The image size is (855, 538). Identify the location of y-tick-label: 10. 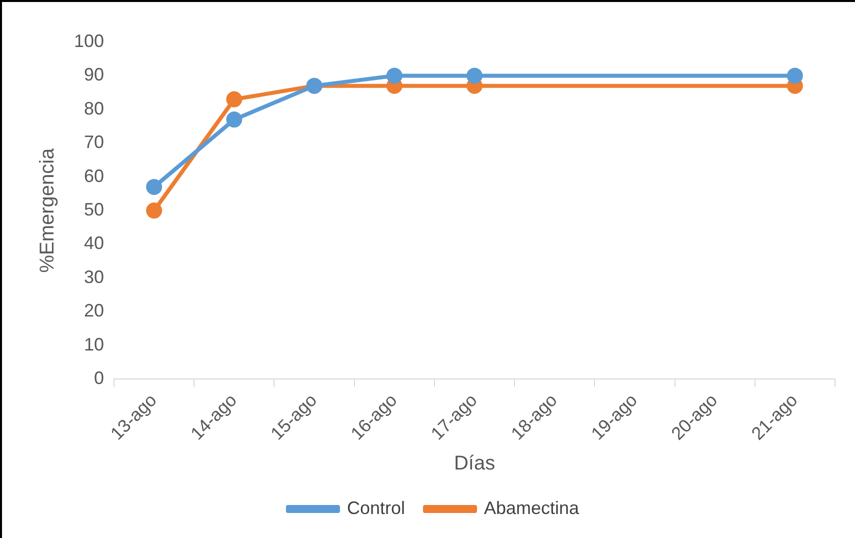
(94, 344).